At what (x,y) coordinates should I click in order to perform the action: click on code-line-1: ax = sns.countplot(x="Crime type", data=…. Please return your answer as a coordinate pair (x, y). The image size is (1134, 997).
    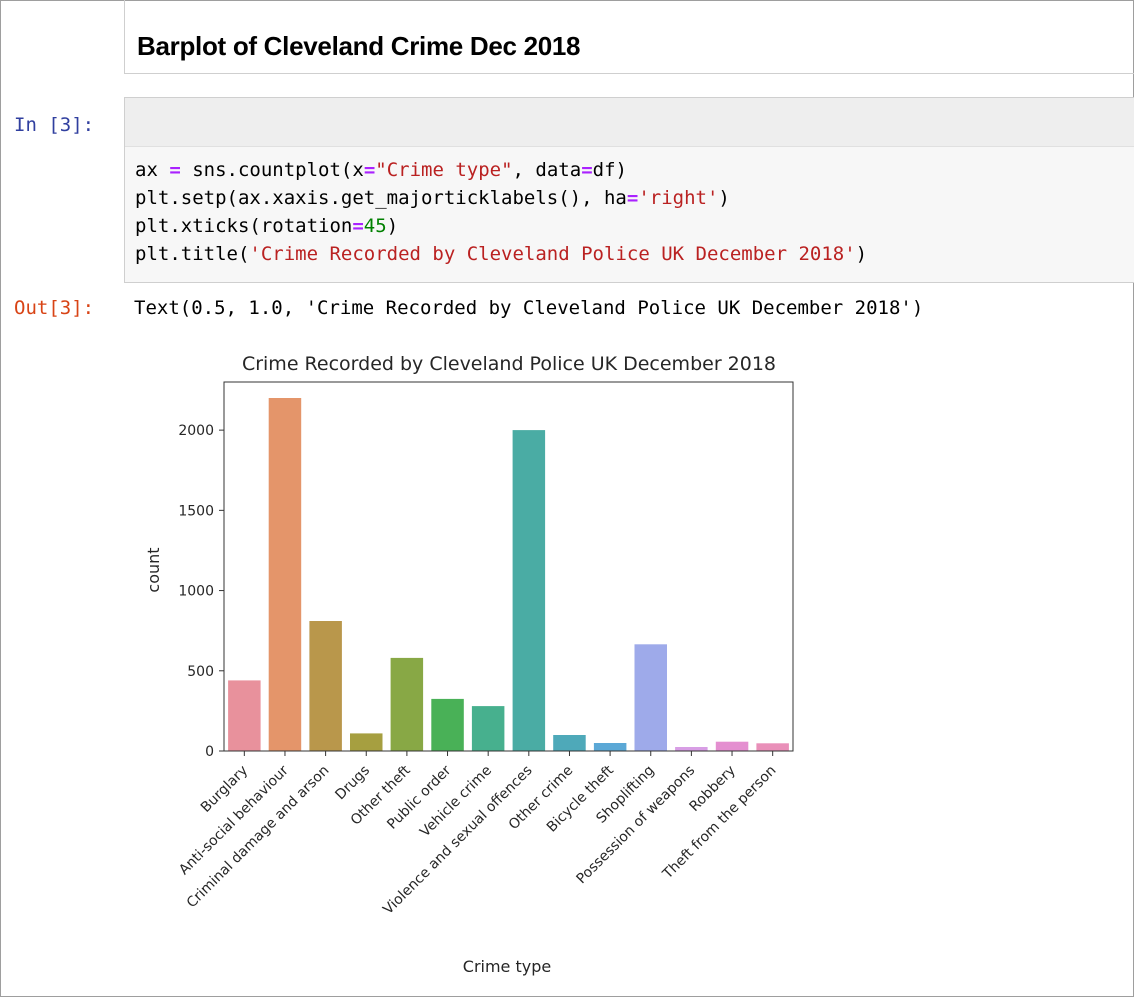
    Looking at the image, I should click on (381, 170).